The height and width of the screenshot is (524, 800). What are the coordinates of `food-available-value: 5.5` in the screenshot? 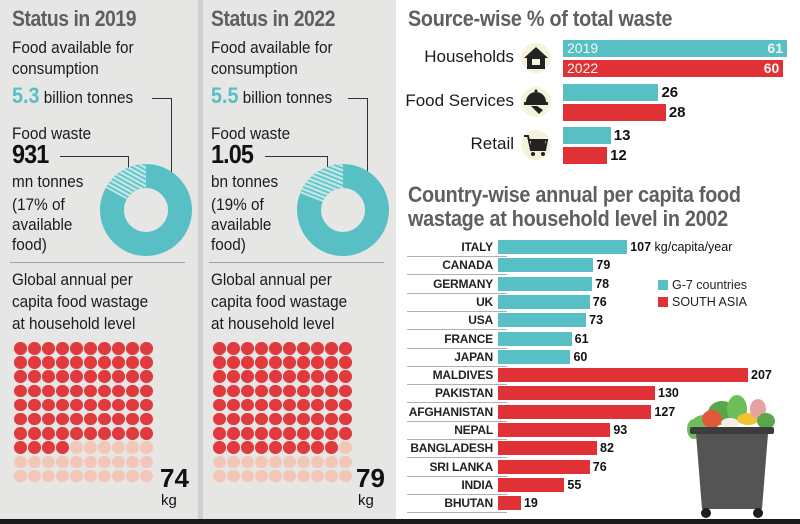 It's located at (225, 95).